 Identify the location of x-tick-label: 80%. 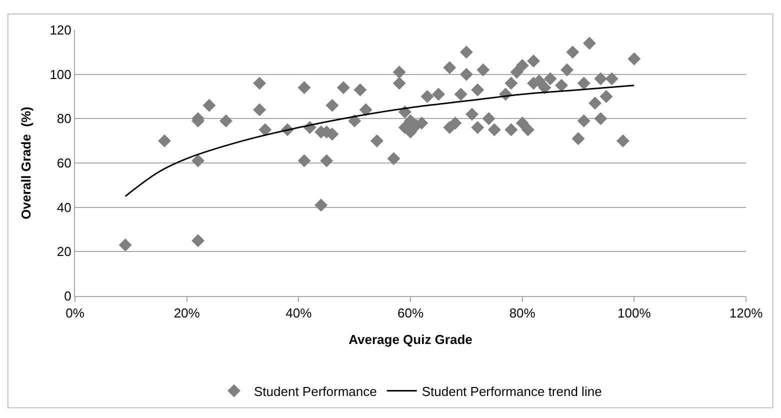
(522, 313).